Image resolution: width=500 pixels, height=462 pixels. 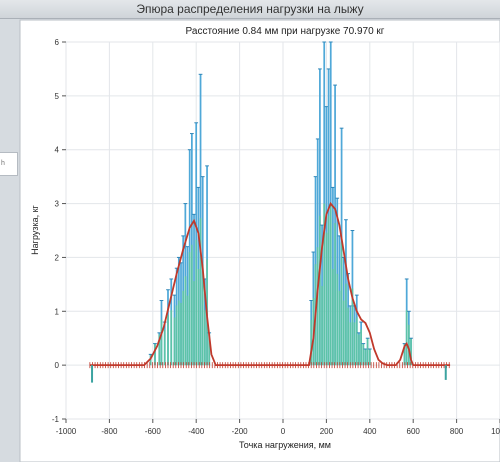 I want to click on y-tick-label: 2, so click(x=57, y=257).